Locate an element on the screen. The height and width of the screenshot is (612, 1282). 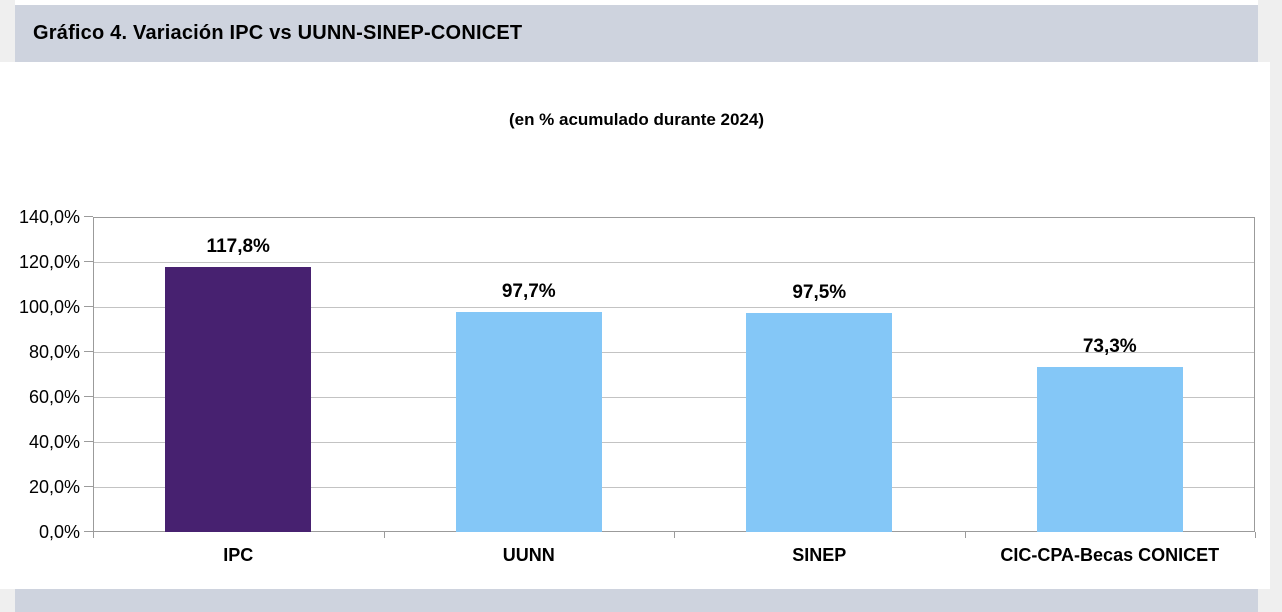
y-axis-label: 120,0% is located at coordinates (49, 262).